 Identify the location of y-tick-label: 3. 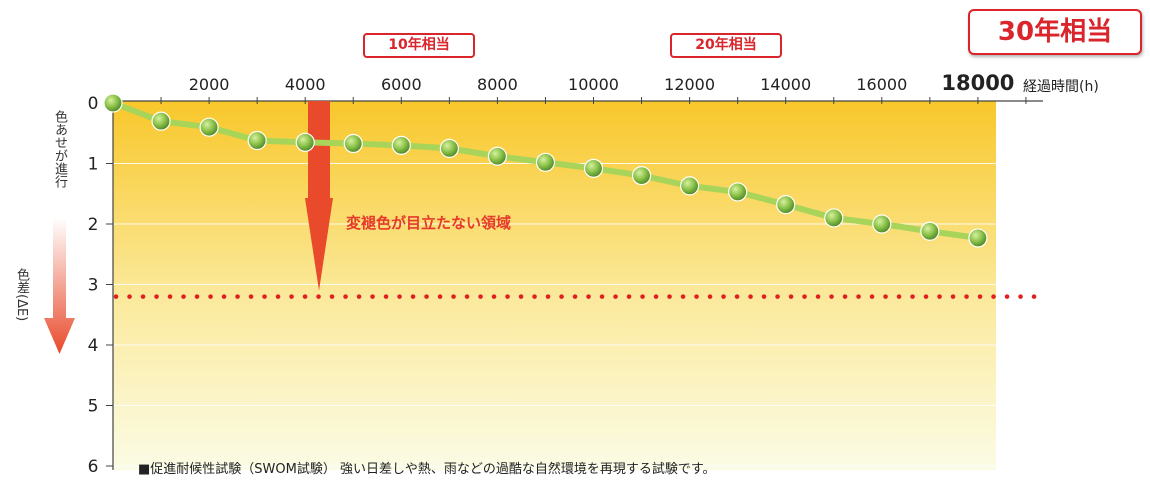
(93, 286).